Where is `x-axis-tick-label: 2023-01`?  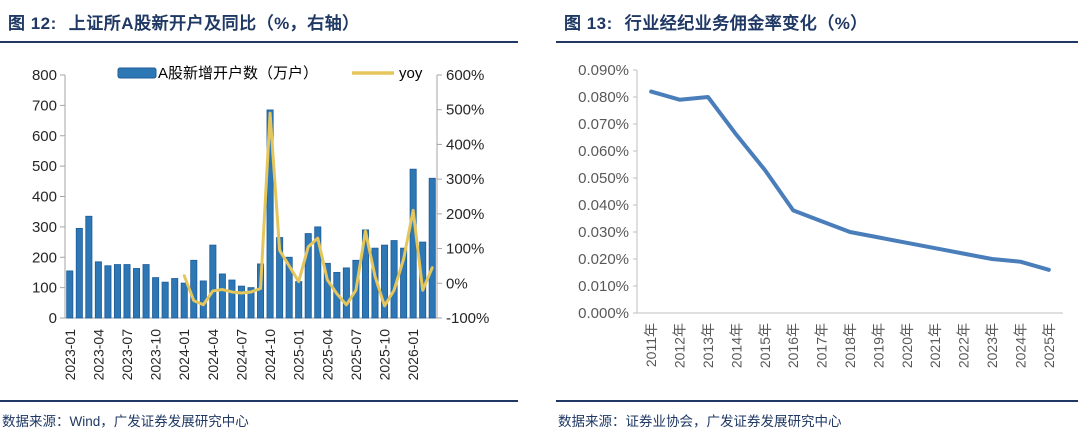
x-axis-tick-label: 2023-01 is located at coordinates (70, 355).